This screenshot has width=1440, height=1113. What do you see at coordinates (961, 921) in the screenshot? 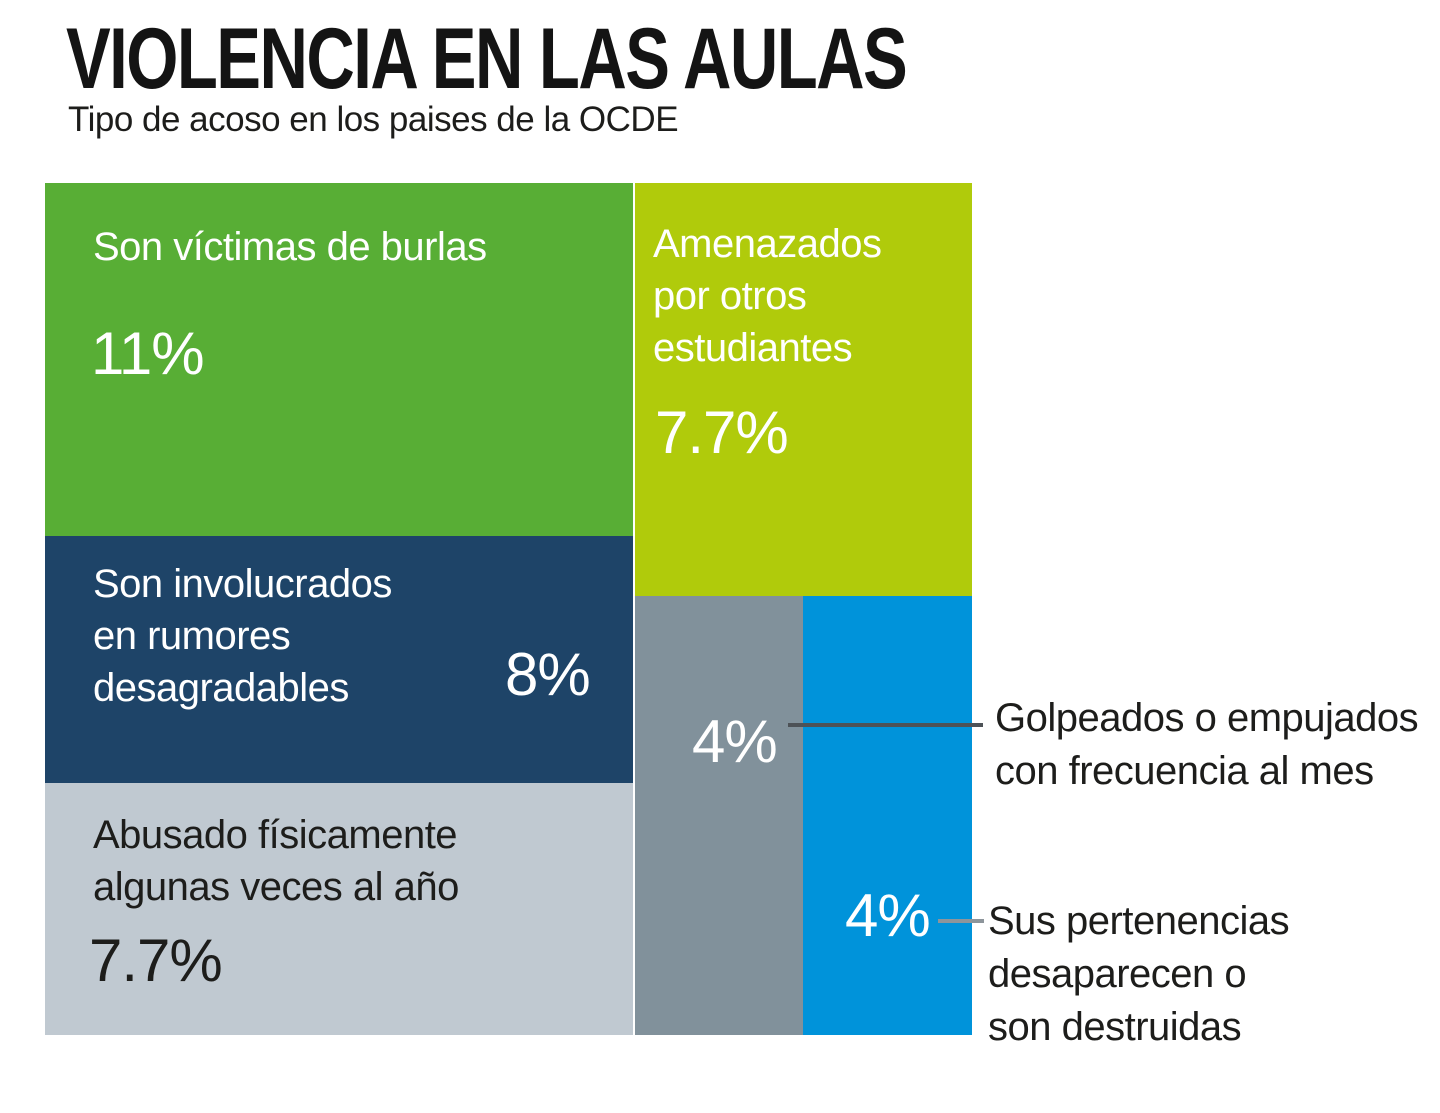
I see `callout-connector-line-pertenencias` at bounding box center [961, 921].